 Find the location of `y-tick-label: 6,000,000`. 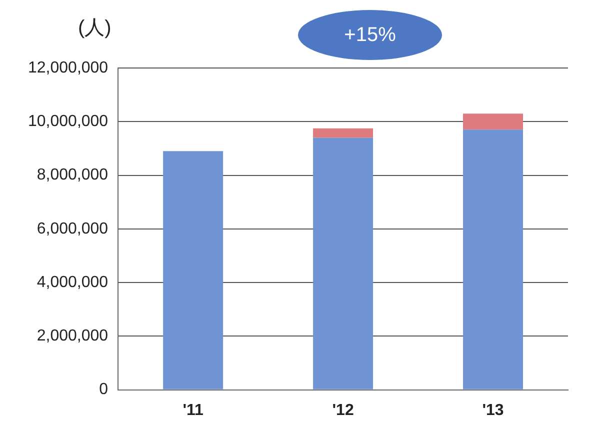

y-tick-label: 6,000,000 is located at coordinates (72, 229).